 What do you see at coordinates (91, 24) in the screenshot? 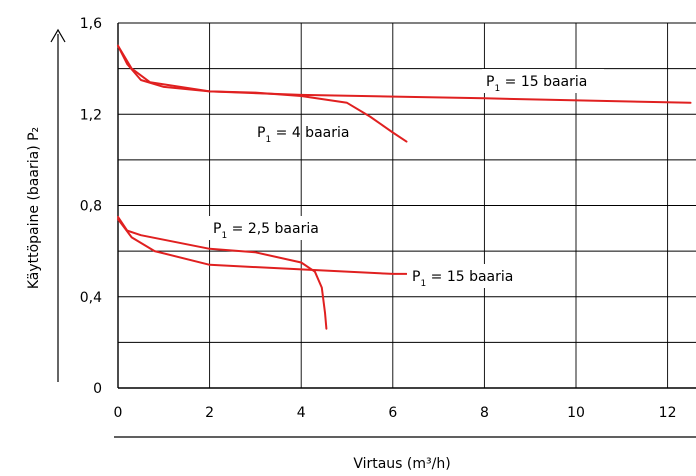
I see `y-tick-label: 1,6` at bounding box center [91, 24].